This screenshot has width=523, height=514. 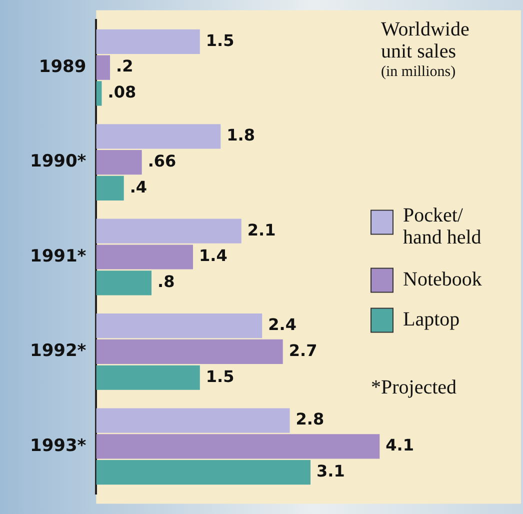 I want to click on legend-label: Notebook, so click(x=442, y=279).